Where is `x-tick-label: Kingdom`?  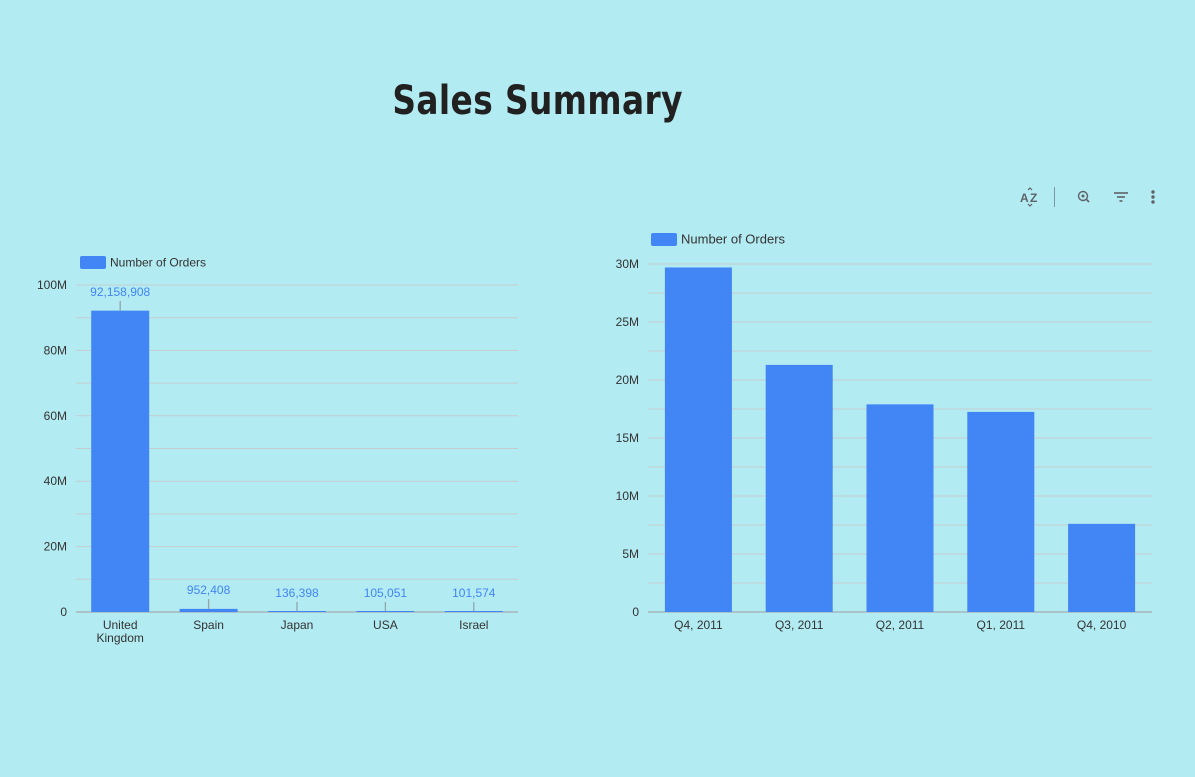 x-tick-label: Kingdom is located at coordinates (120, 638).